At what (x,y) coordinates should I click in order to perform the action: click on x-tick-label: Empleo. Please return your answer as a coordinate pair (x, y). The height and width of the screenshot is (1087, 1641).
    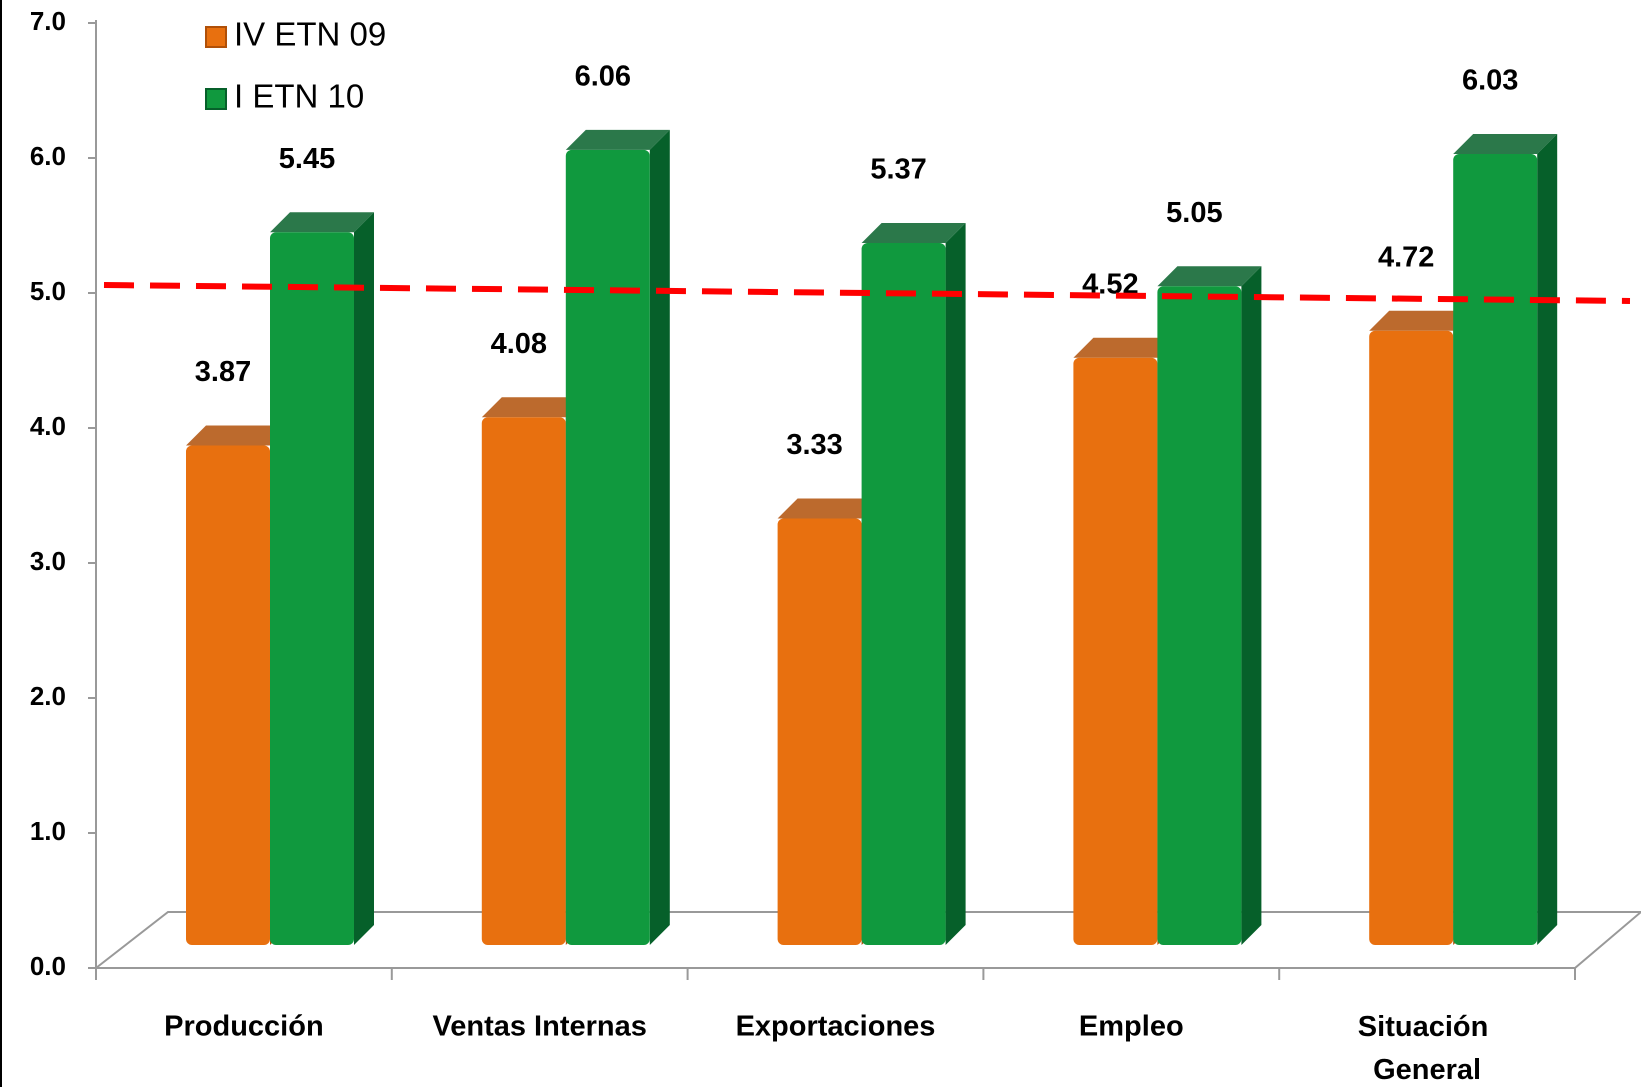
    Looking at the image, I should click on (1131, 1027).